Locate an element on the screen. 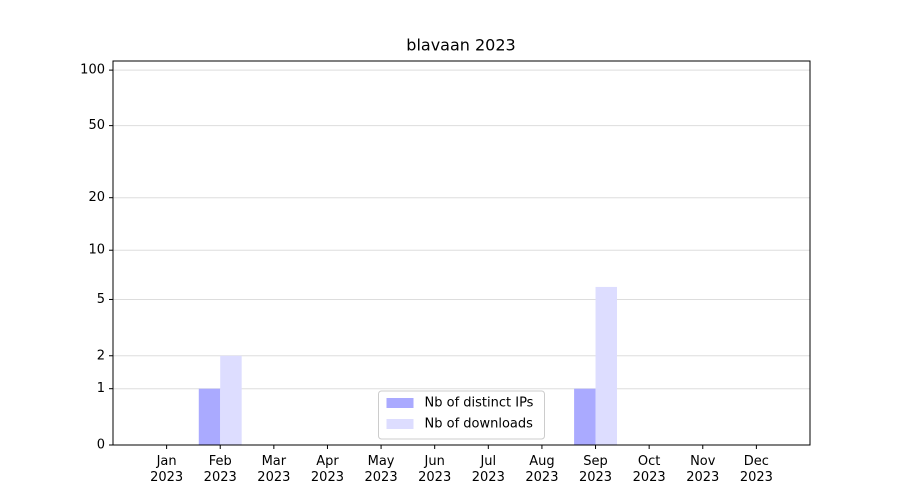 The width and height of the screenshot is (900, 504). y-tick-label: 100 is located at coordinates (92, 70).